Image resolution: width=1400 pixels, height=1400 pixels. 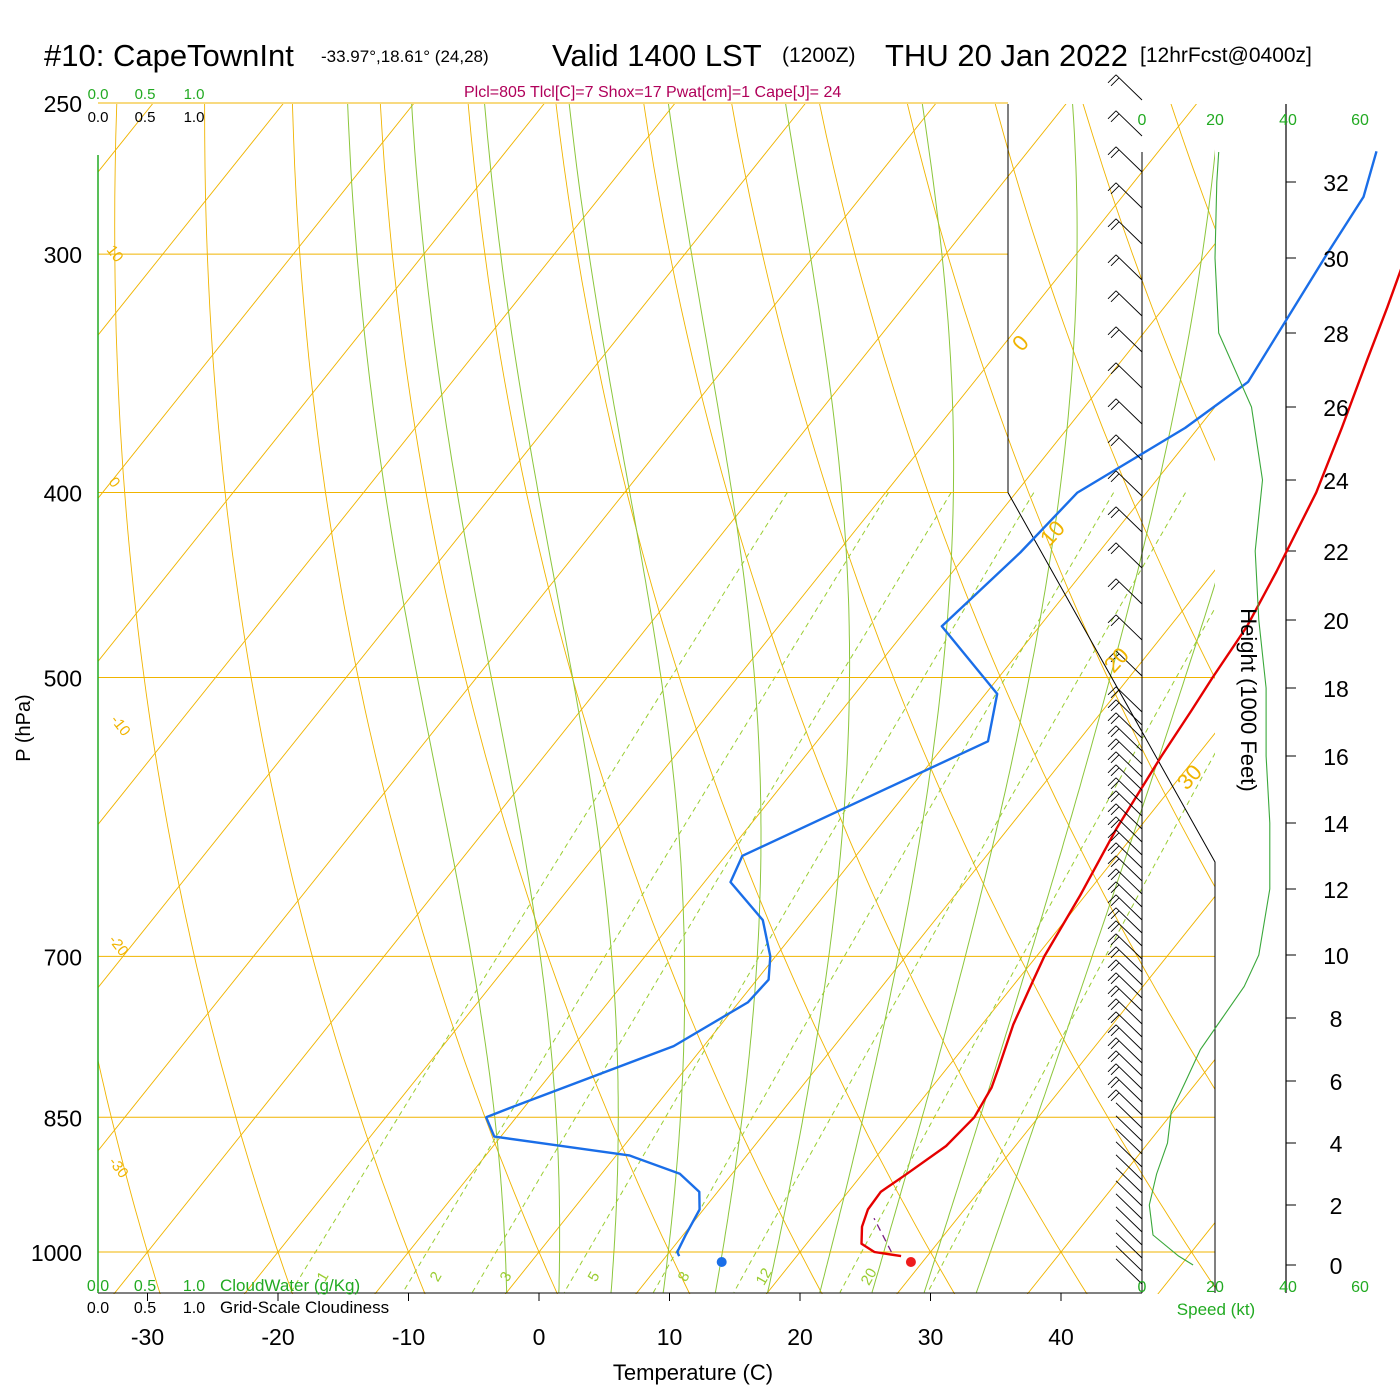 I want to click on x-tick-label: 0, so click(x=539, y=1337).